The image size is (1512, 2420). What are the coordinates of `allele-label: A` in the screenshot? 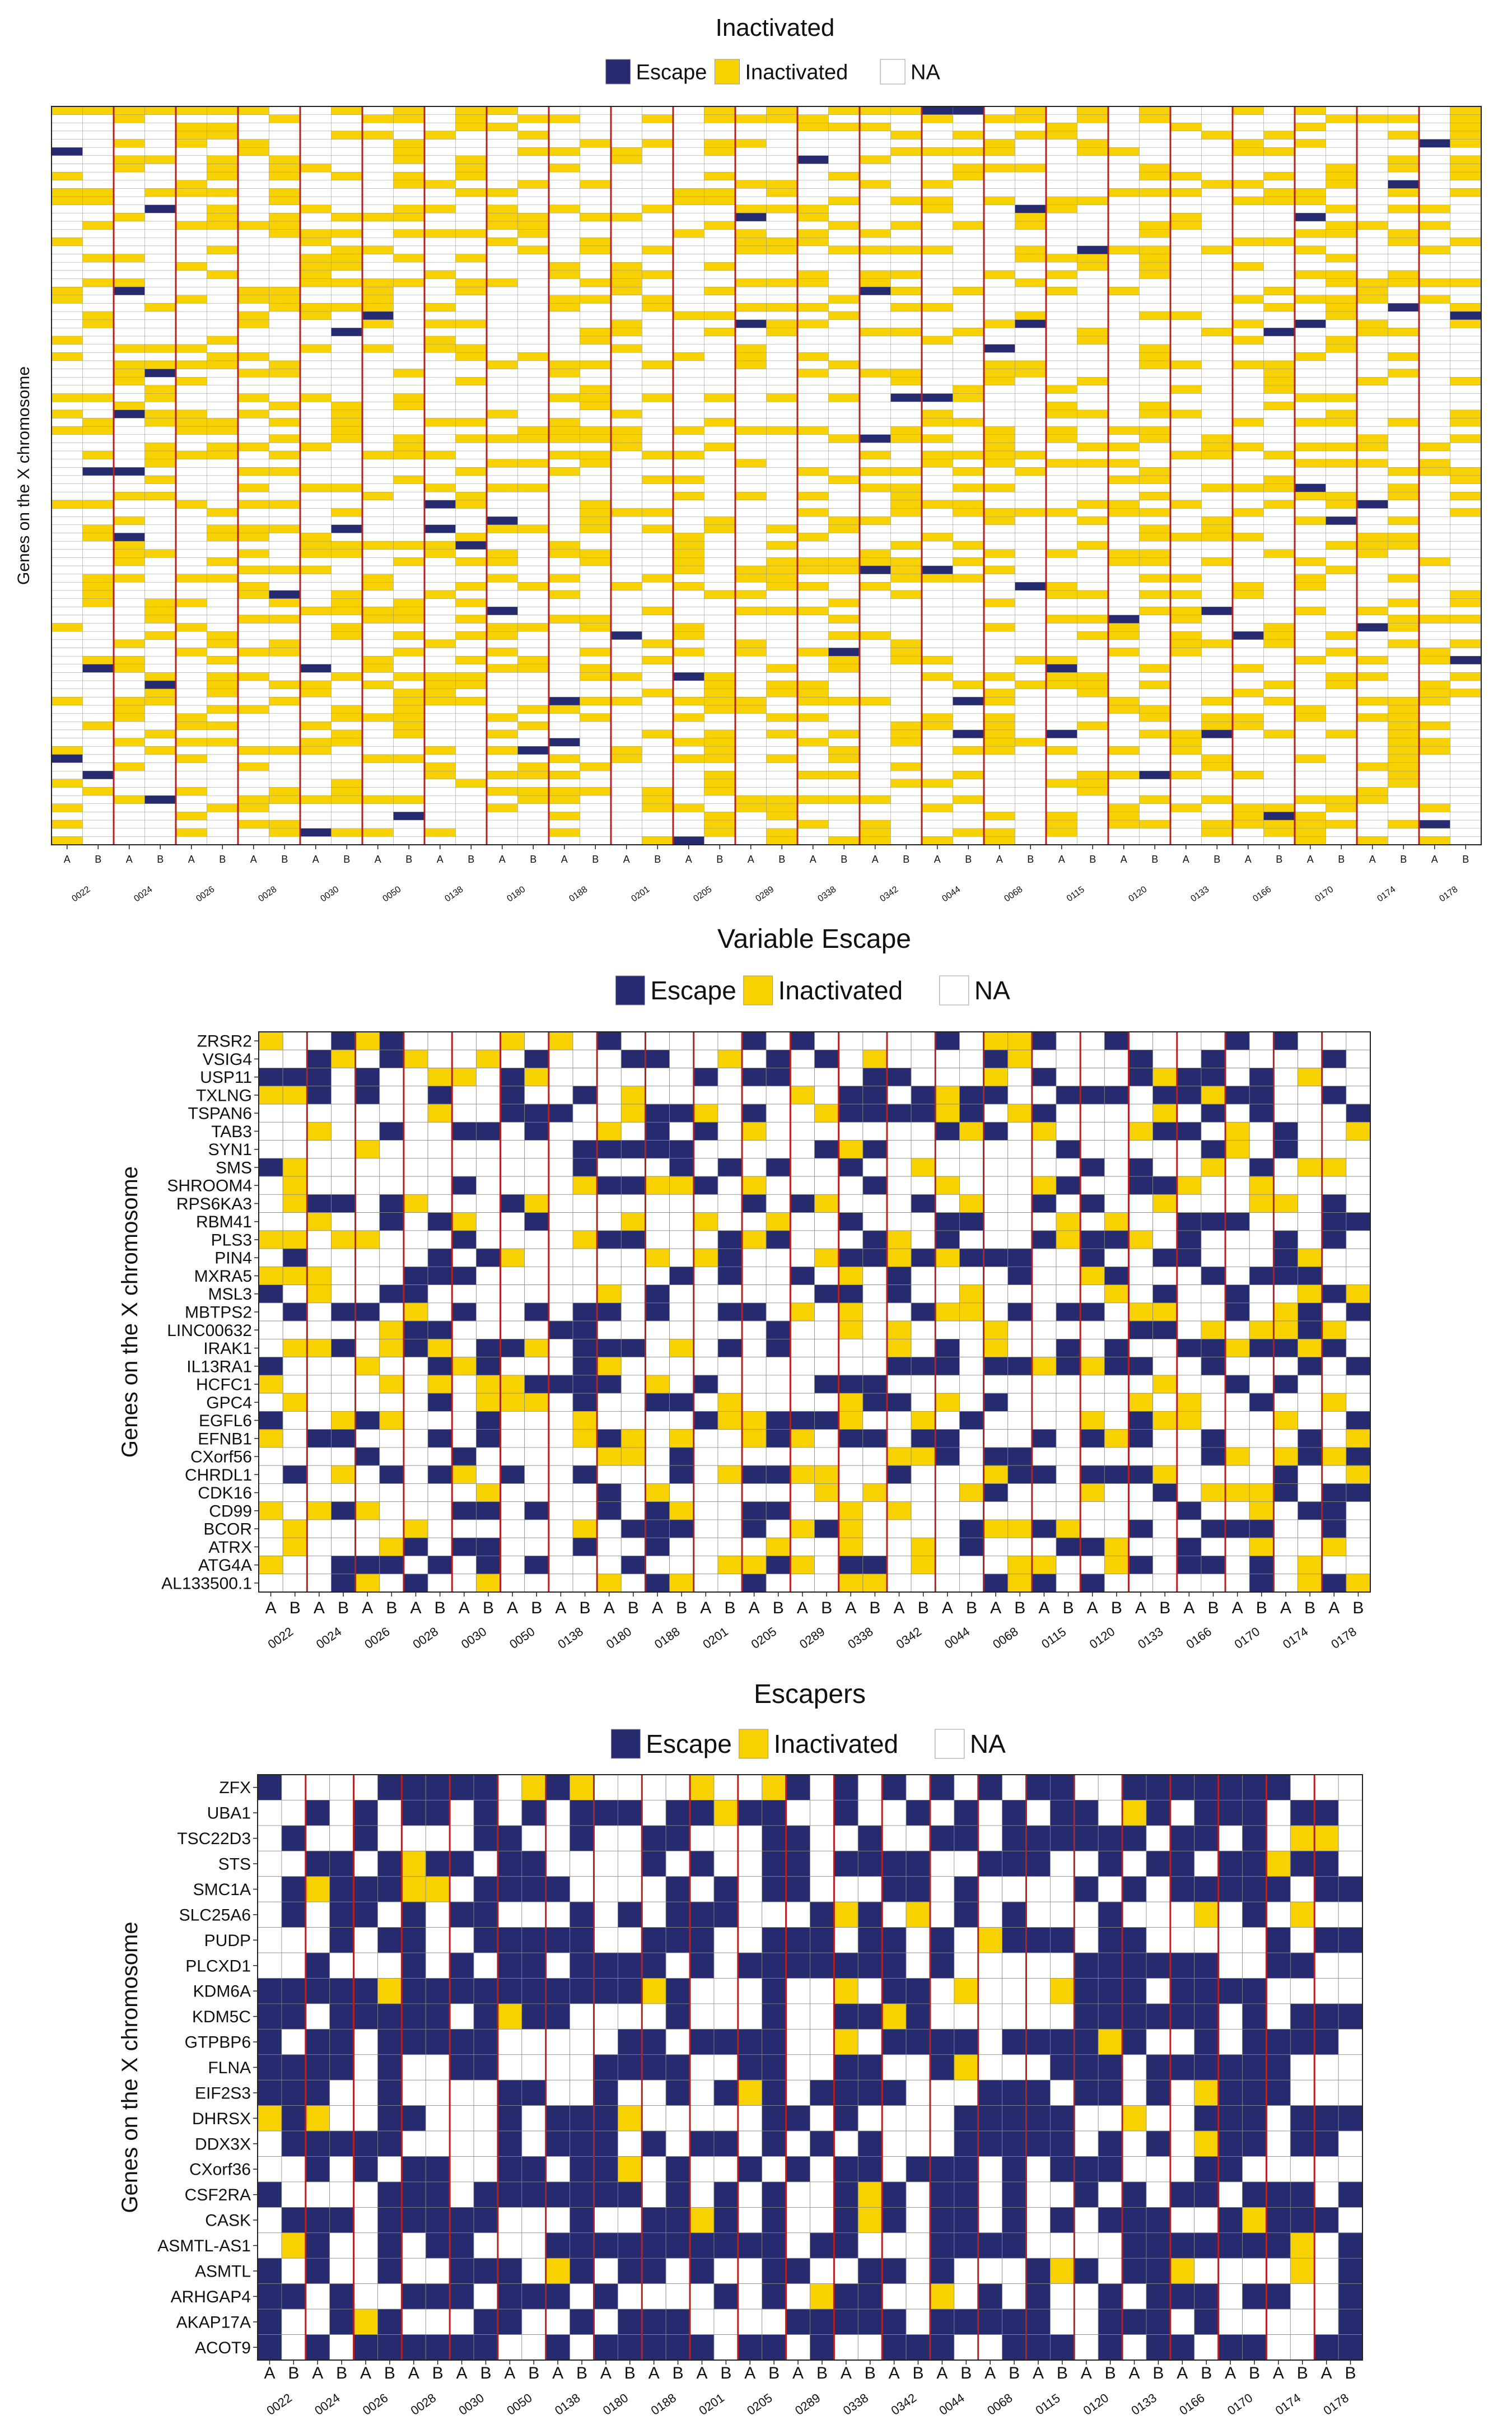 It's located at (876, 860).